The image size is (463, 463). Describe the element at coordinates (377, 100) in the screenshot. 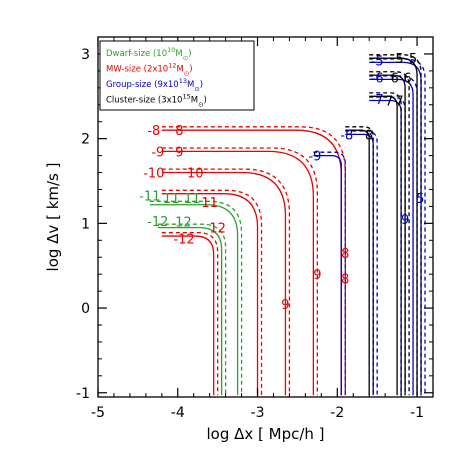

I see `contour-level-label: -7` at that location.